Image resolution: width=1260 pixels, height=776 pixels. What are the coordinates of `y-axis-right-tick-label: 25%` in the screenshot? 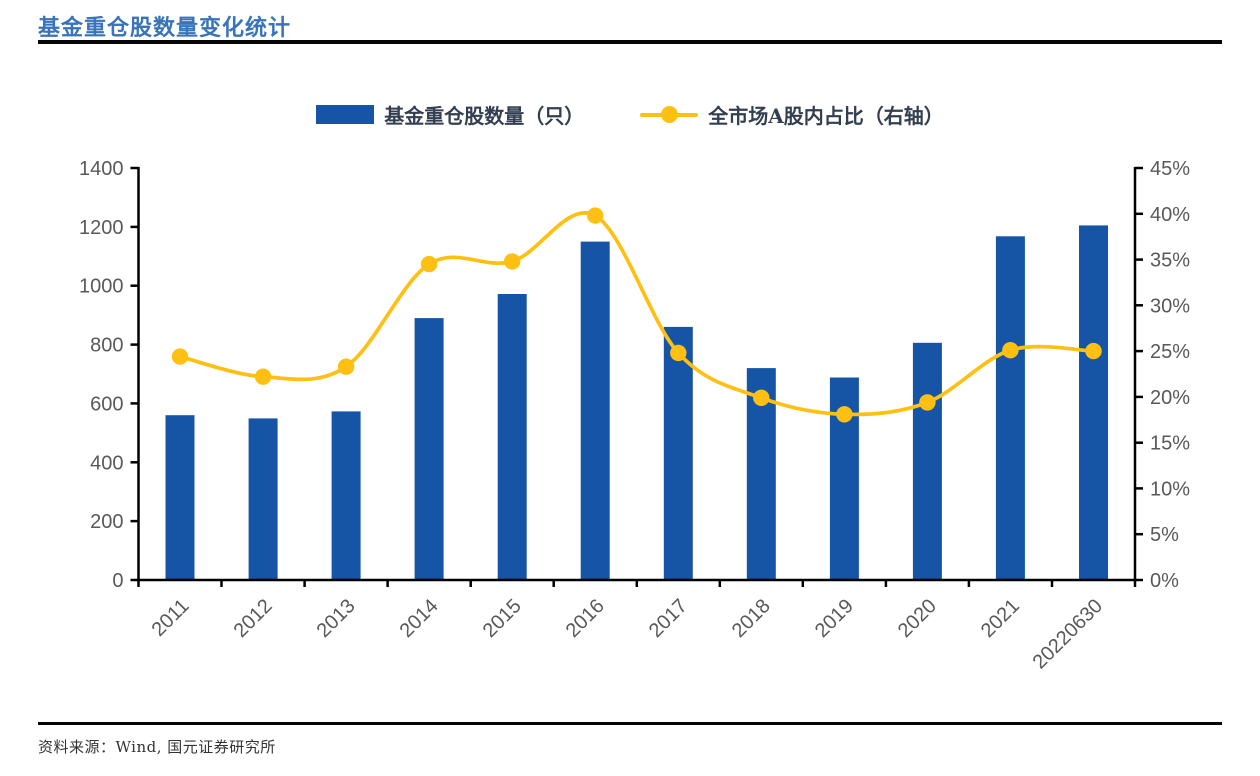 It's located at (1170, 352).